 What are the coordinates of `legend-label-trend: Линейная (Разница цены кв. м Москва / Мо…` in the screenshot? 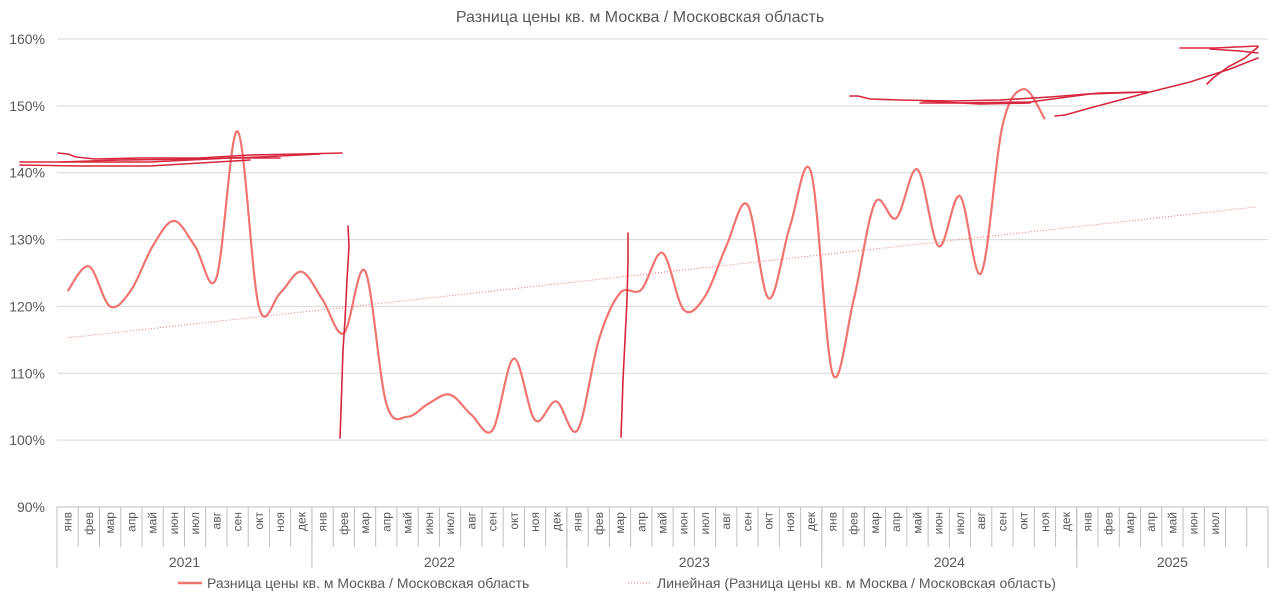 It's located at (856, 583).